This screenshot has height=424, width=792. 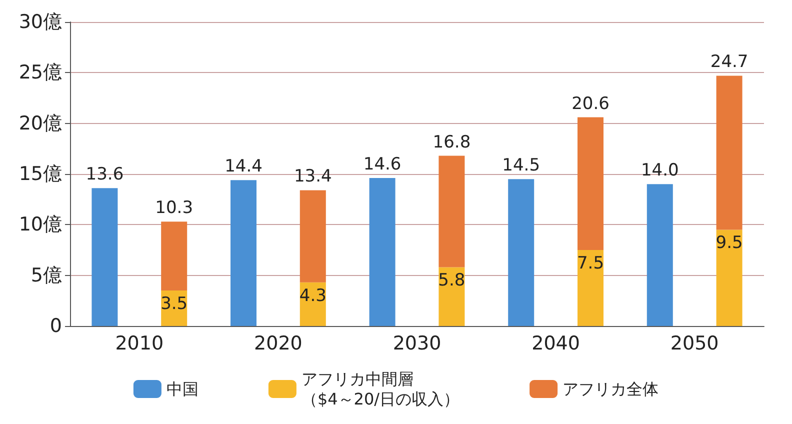 I want to click on total-label: 20.6, so click(x=591, y=104).